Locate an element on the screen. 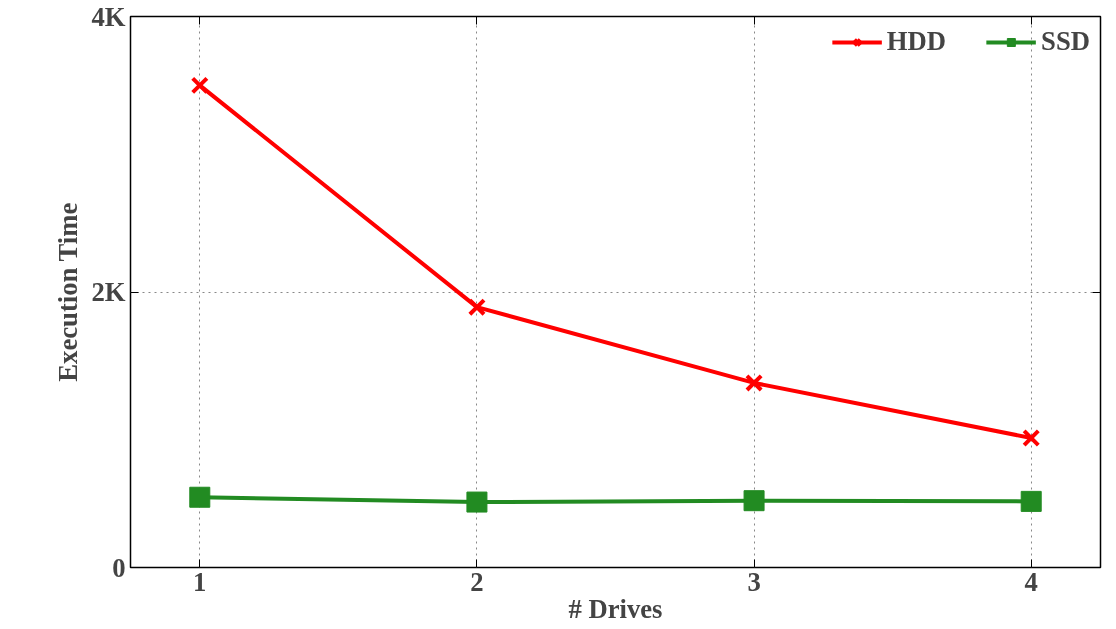  x-tick-label: 3 is located at coordinates (754, 581).